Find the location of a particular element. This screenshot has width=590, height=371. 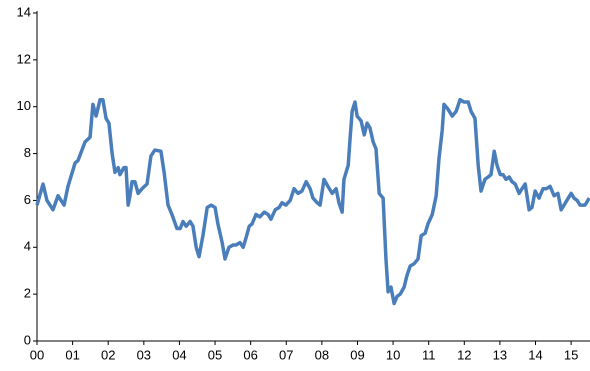

x-tick-label: 12 is located at coordinates (464, 354).